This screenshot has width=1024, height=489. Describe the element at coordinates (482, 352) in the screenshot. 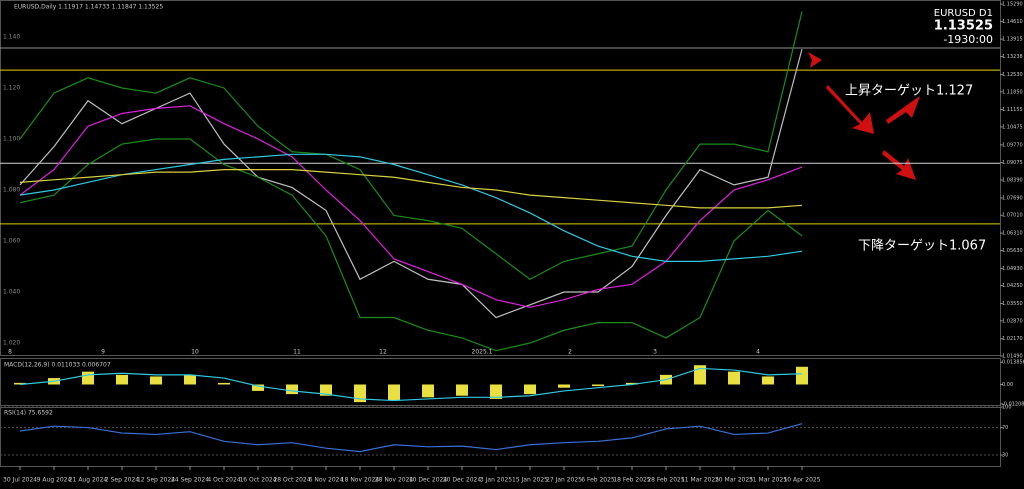

I see `period-label: 2025.1` at that location.